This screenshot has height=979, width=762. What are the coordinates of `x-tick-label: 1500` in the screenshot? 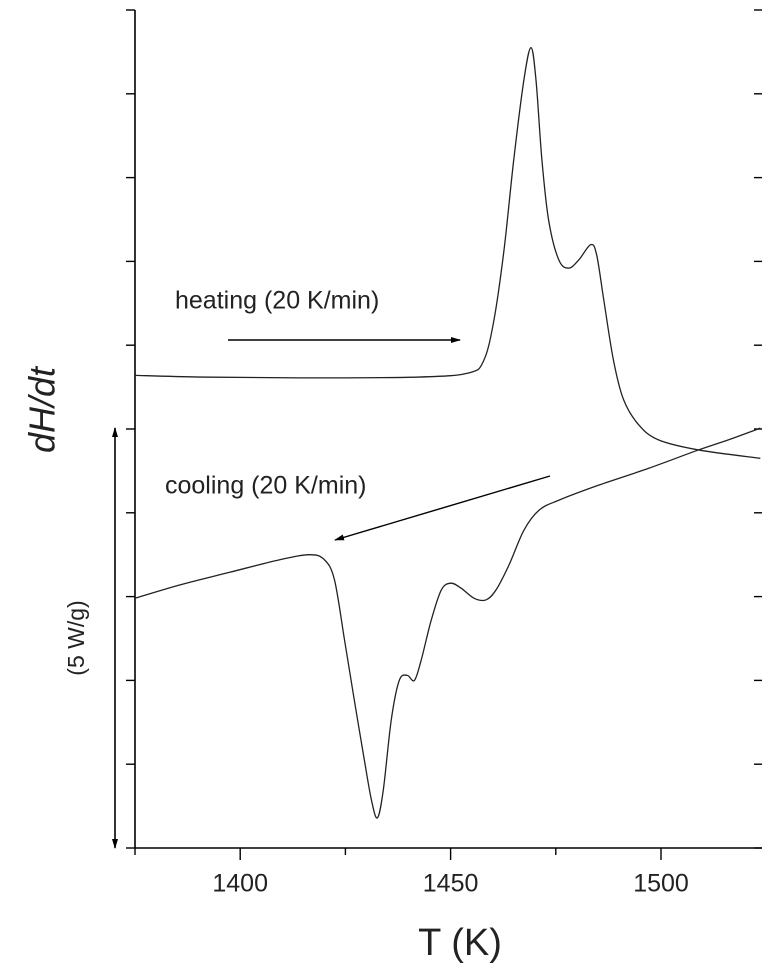 It's located at (661, 884).